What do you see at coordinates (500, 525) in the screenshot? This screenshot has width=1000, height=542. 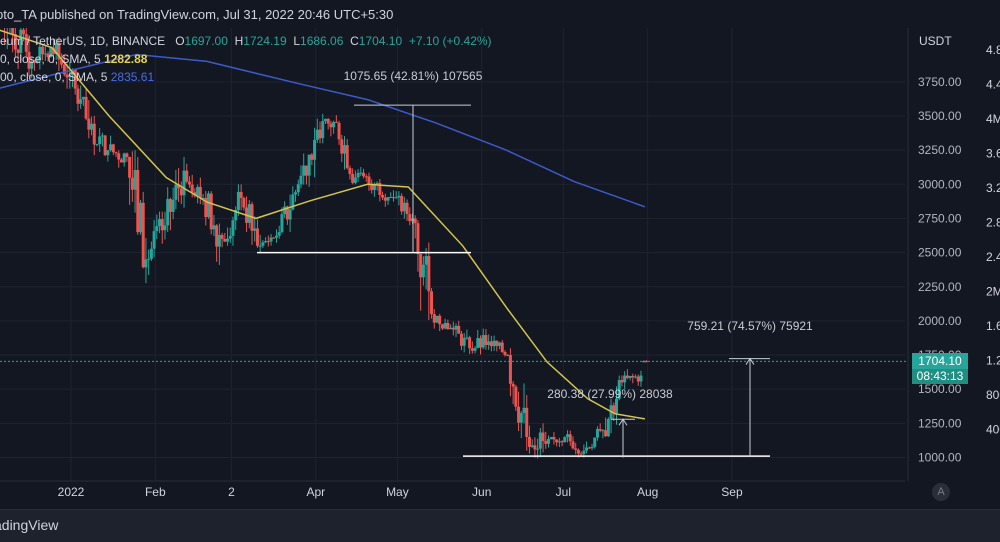 I see `footer-bar: adingView` at bounding box center [500, 525].